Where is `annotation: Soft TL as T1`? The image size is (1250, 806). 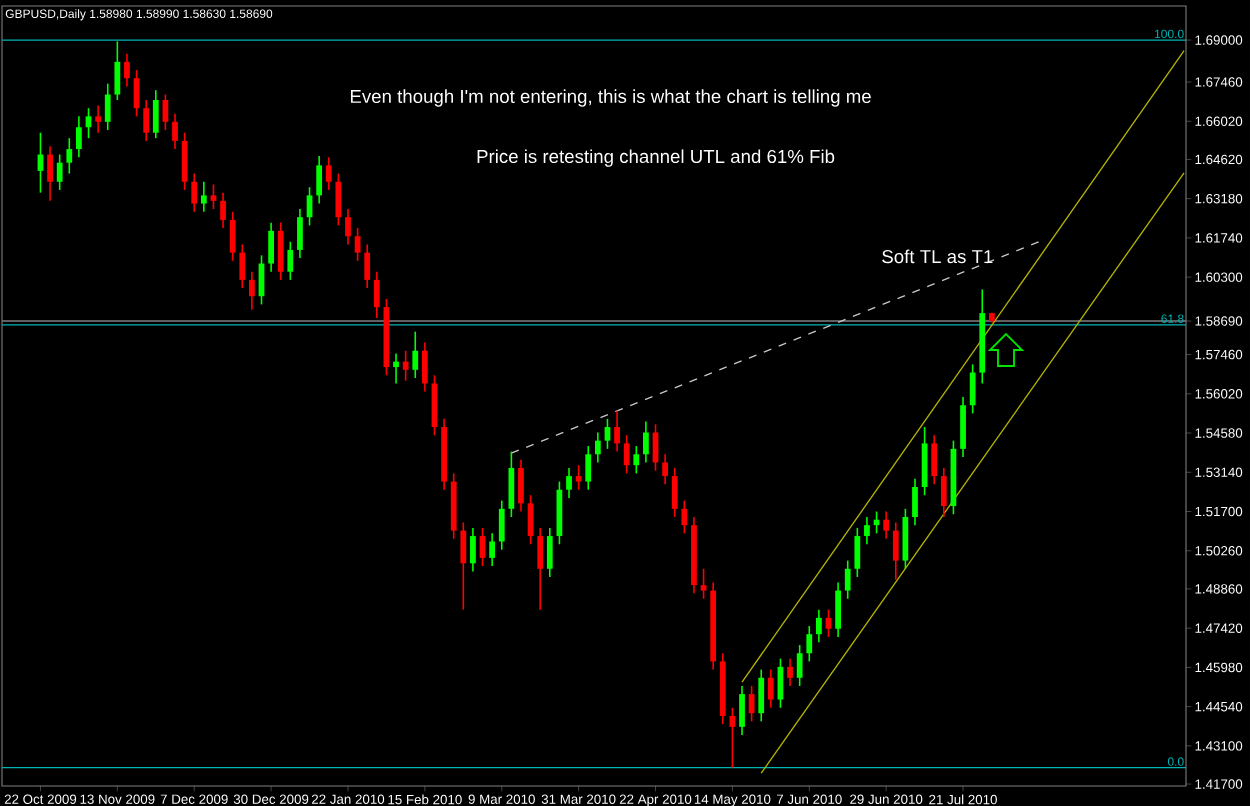
annotation: Soft TL as T1 is located at coordinates (937, 256).